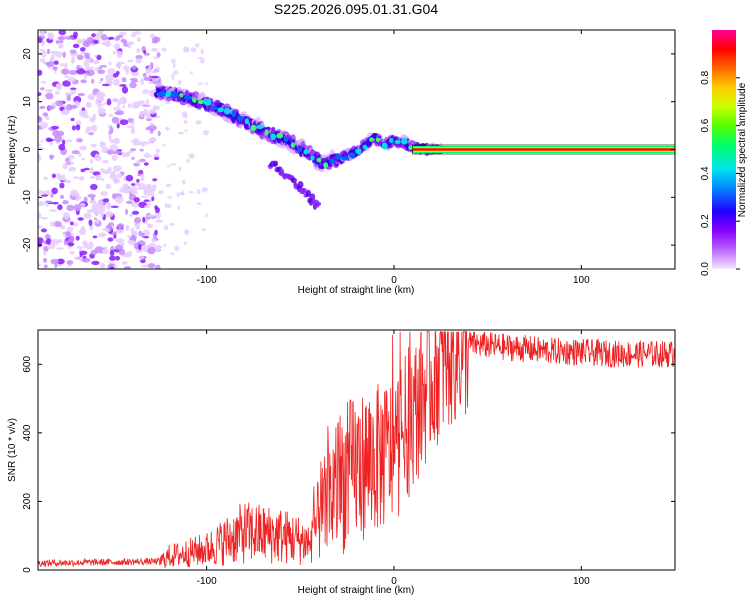 The height and width of the screenshot is (600, 750). Describe the element at coordinates (356, 590) in the screenshot. I see `snr-x-label: Height of straight line (km)` at that location.